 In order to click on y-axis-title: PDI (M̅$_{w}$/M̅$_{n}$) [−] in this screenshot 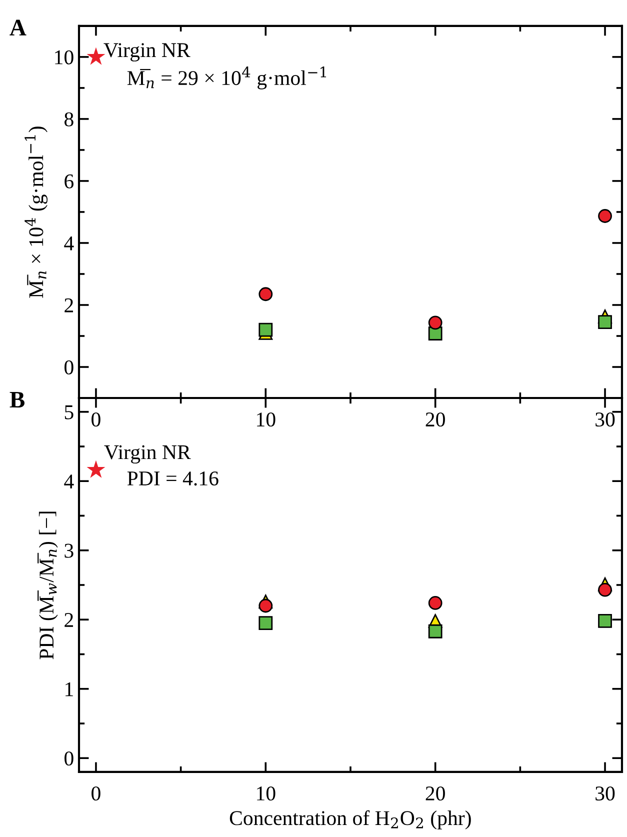, I will do `click(48, 586)`.